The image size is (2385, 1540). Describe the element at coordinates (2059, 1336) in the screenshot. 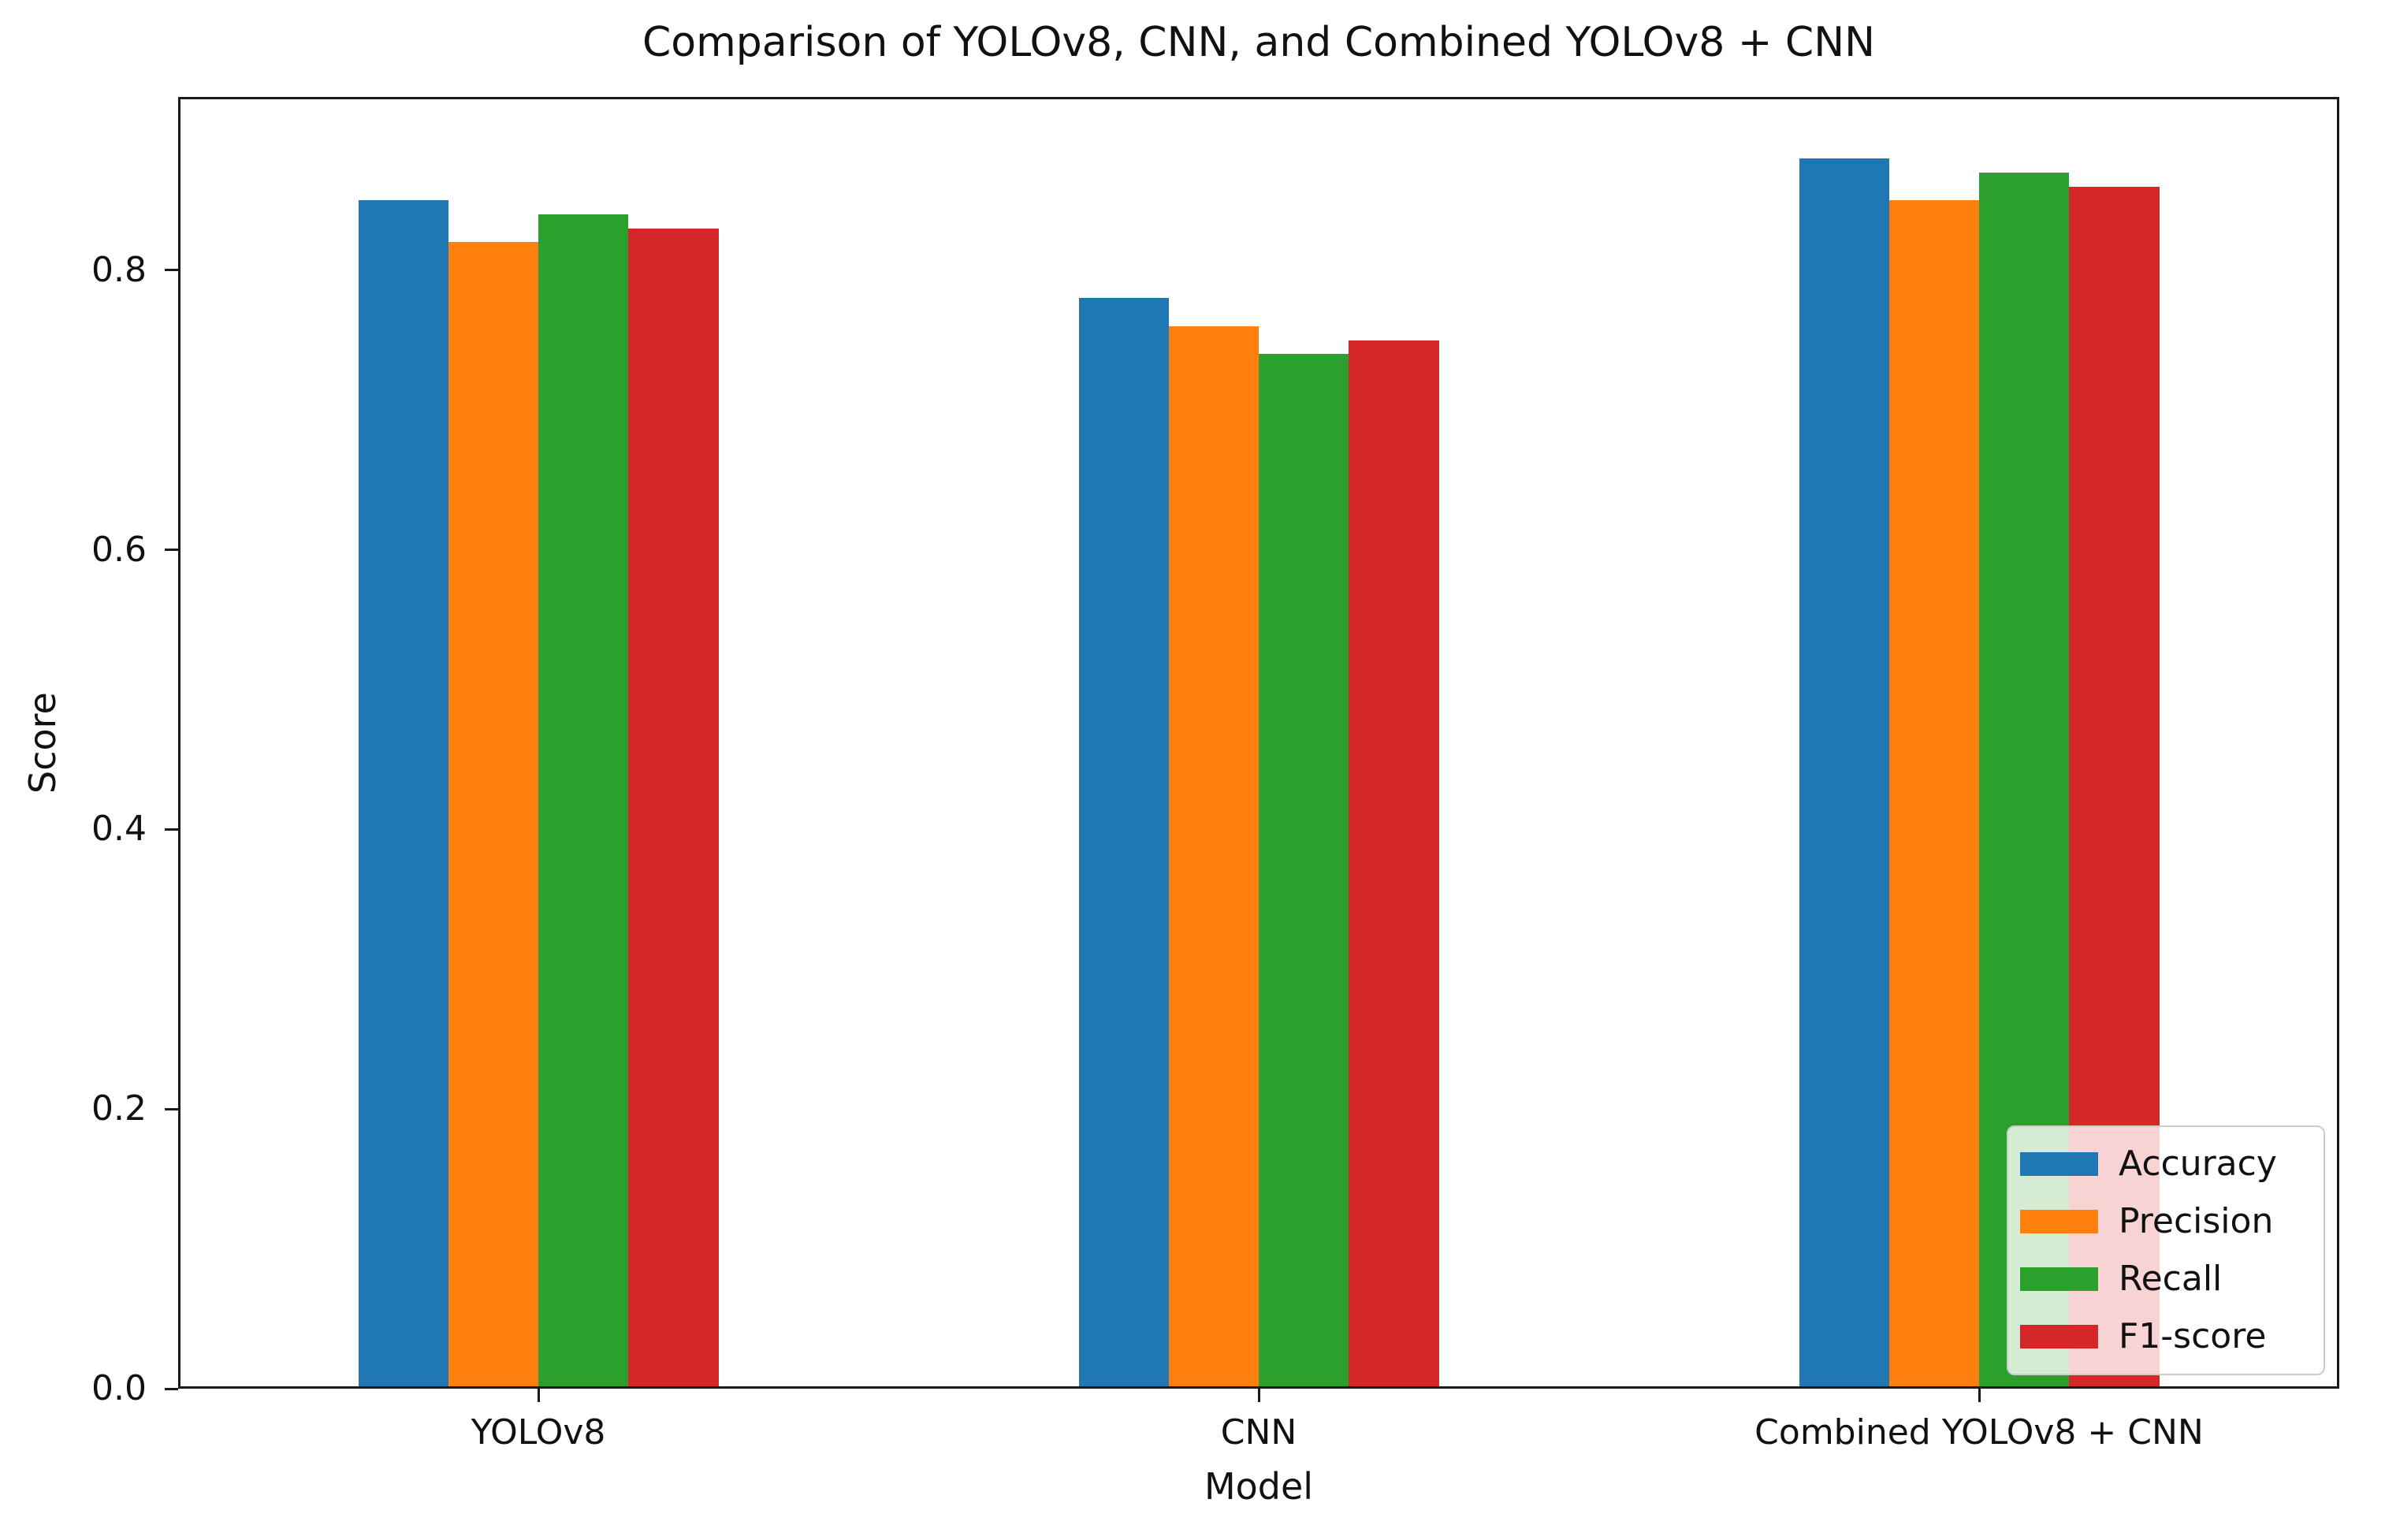

I see `legend-swatch-f1-score` at that location.